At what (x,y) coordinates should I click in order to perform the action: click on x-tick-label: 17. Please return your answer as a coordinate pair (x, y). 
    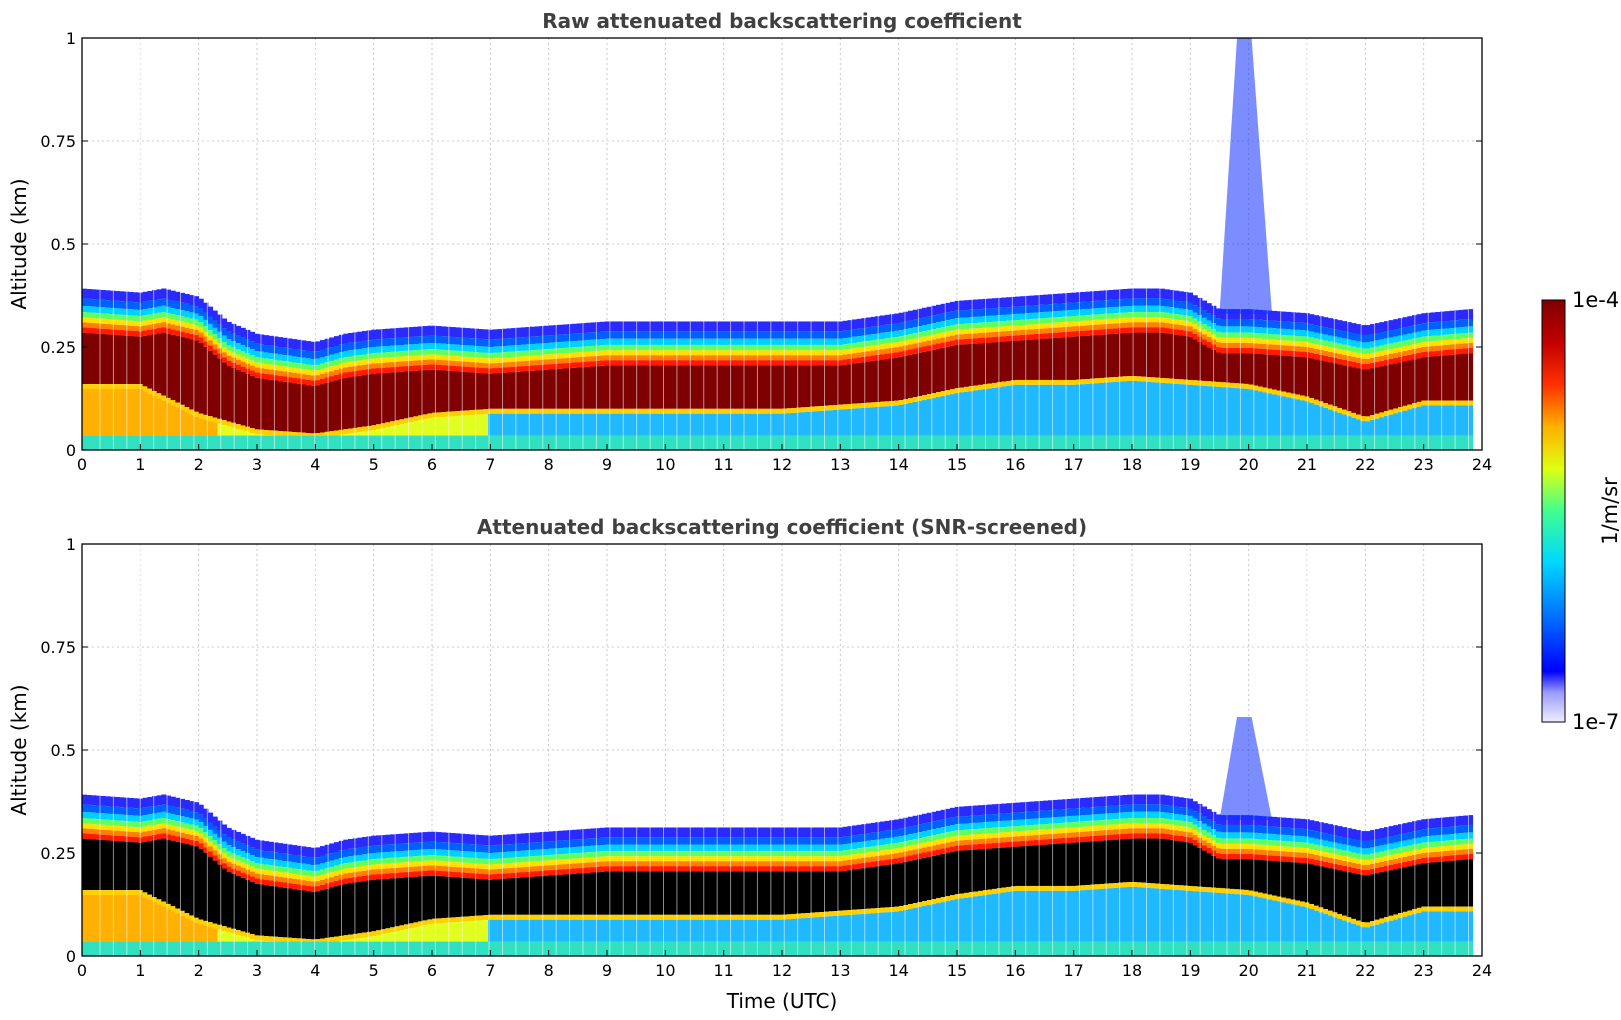
    Looking at the image, I should click on (1073, 464).